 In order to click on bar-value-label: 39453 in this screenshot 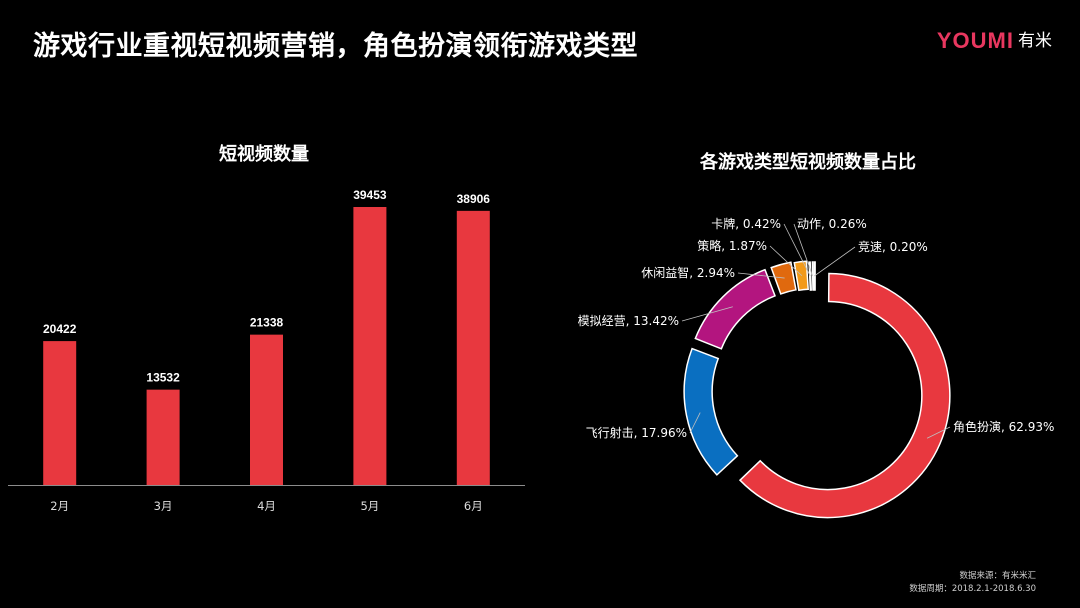, I will do `click(370, 195)`.